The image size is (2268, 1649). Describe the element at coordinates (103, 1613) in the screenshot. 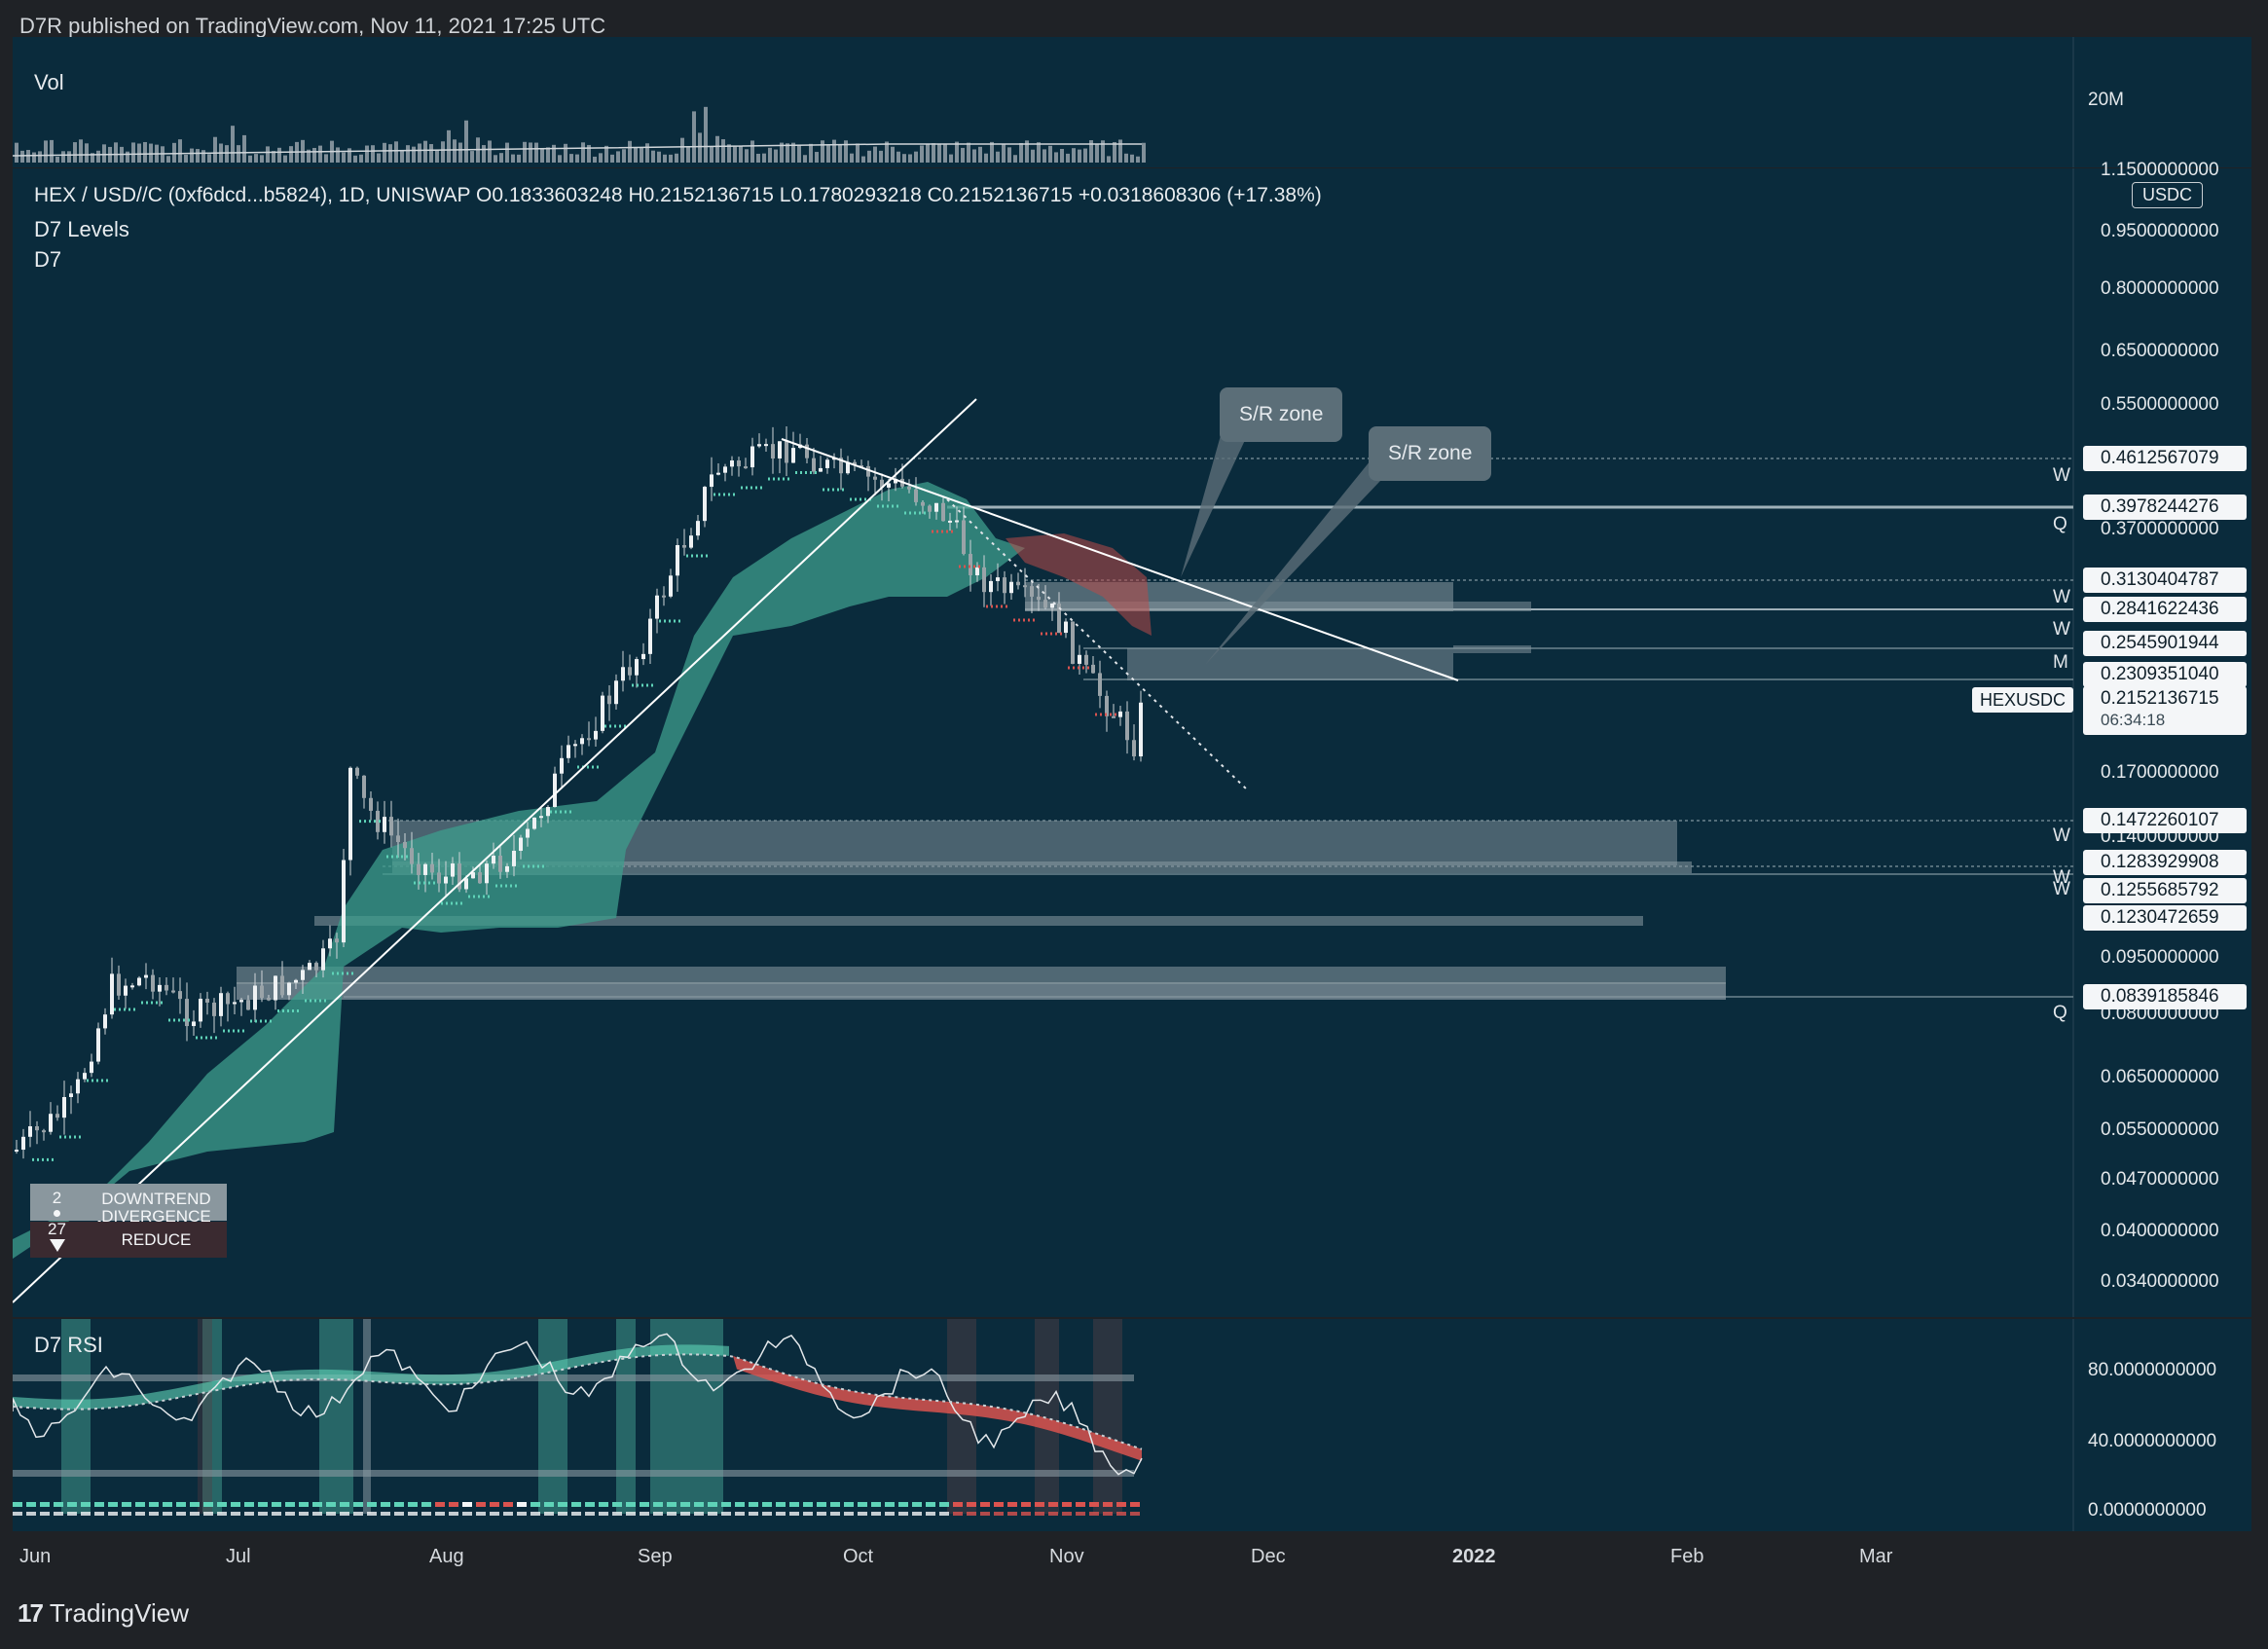

I see `tradingview-brand: 17 TradingView` at that location.